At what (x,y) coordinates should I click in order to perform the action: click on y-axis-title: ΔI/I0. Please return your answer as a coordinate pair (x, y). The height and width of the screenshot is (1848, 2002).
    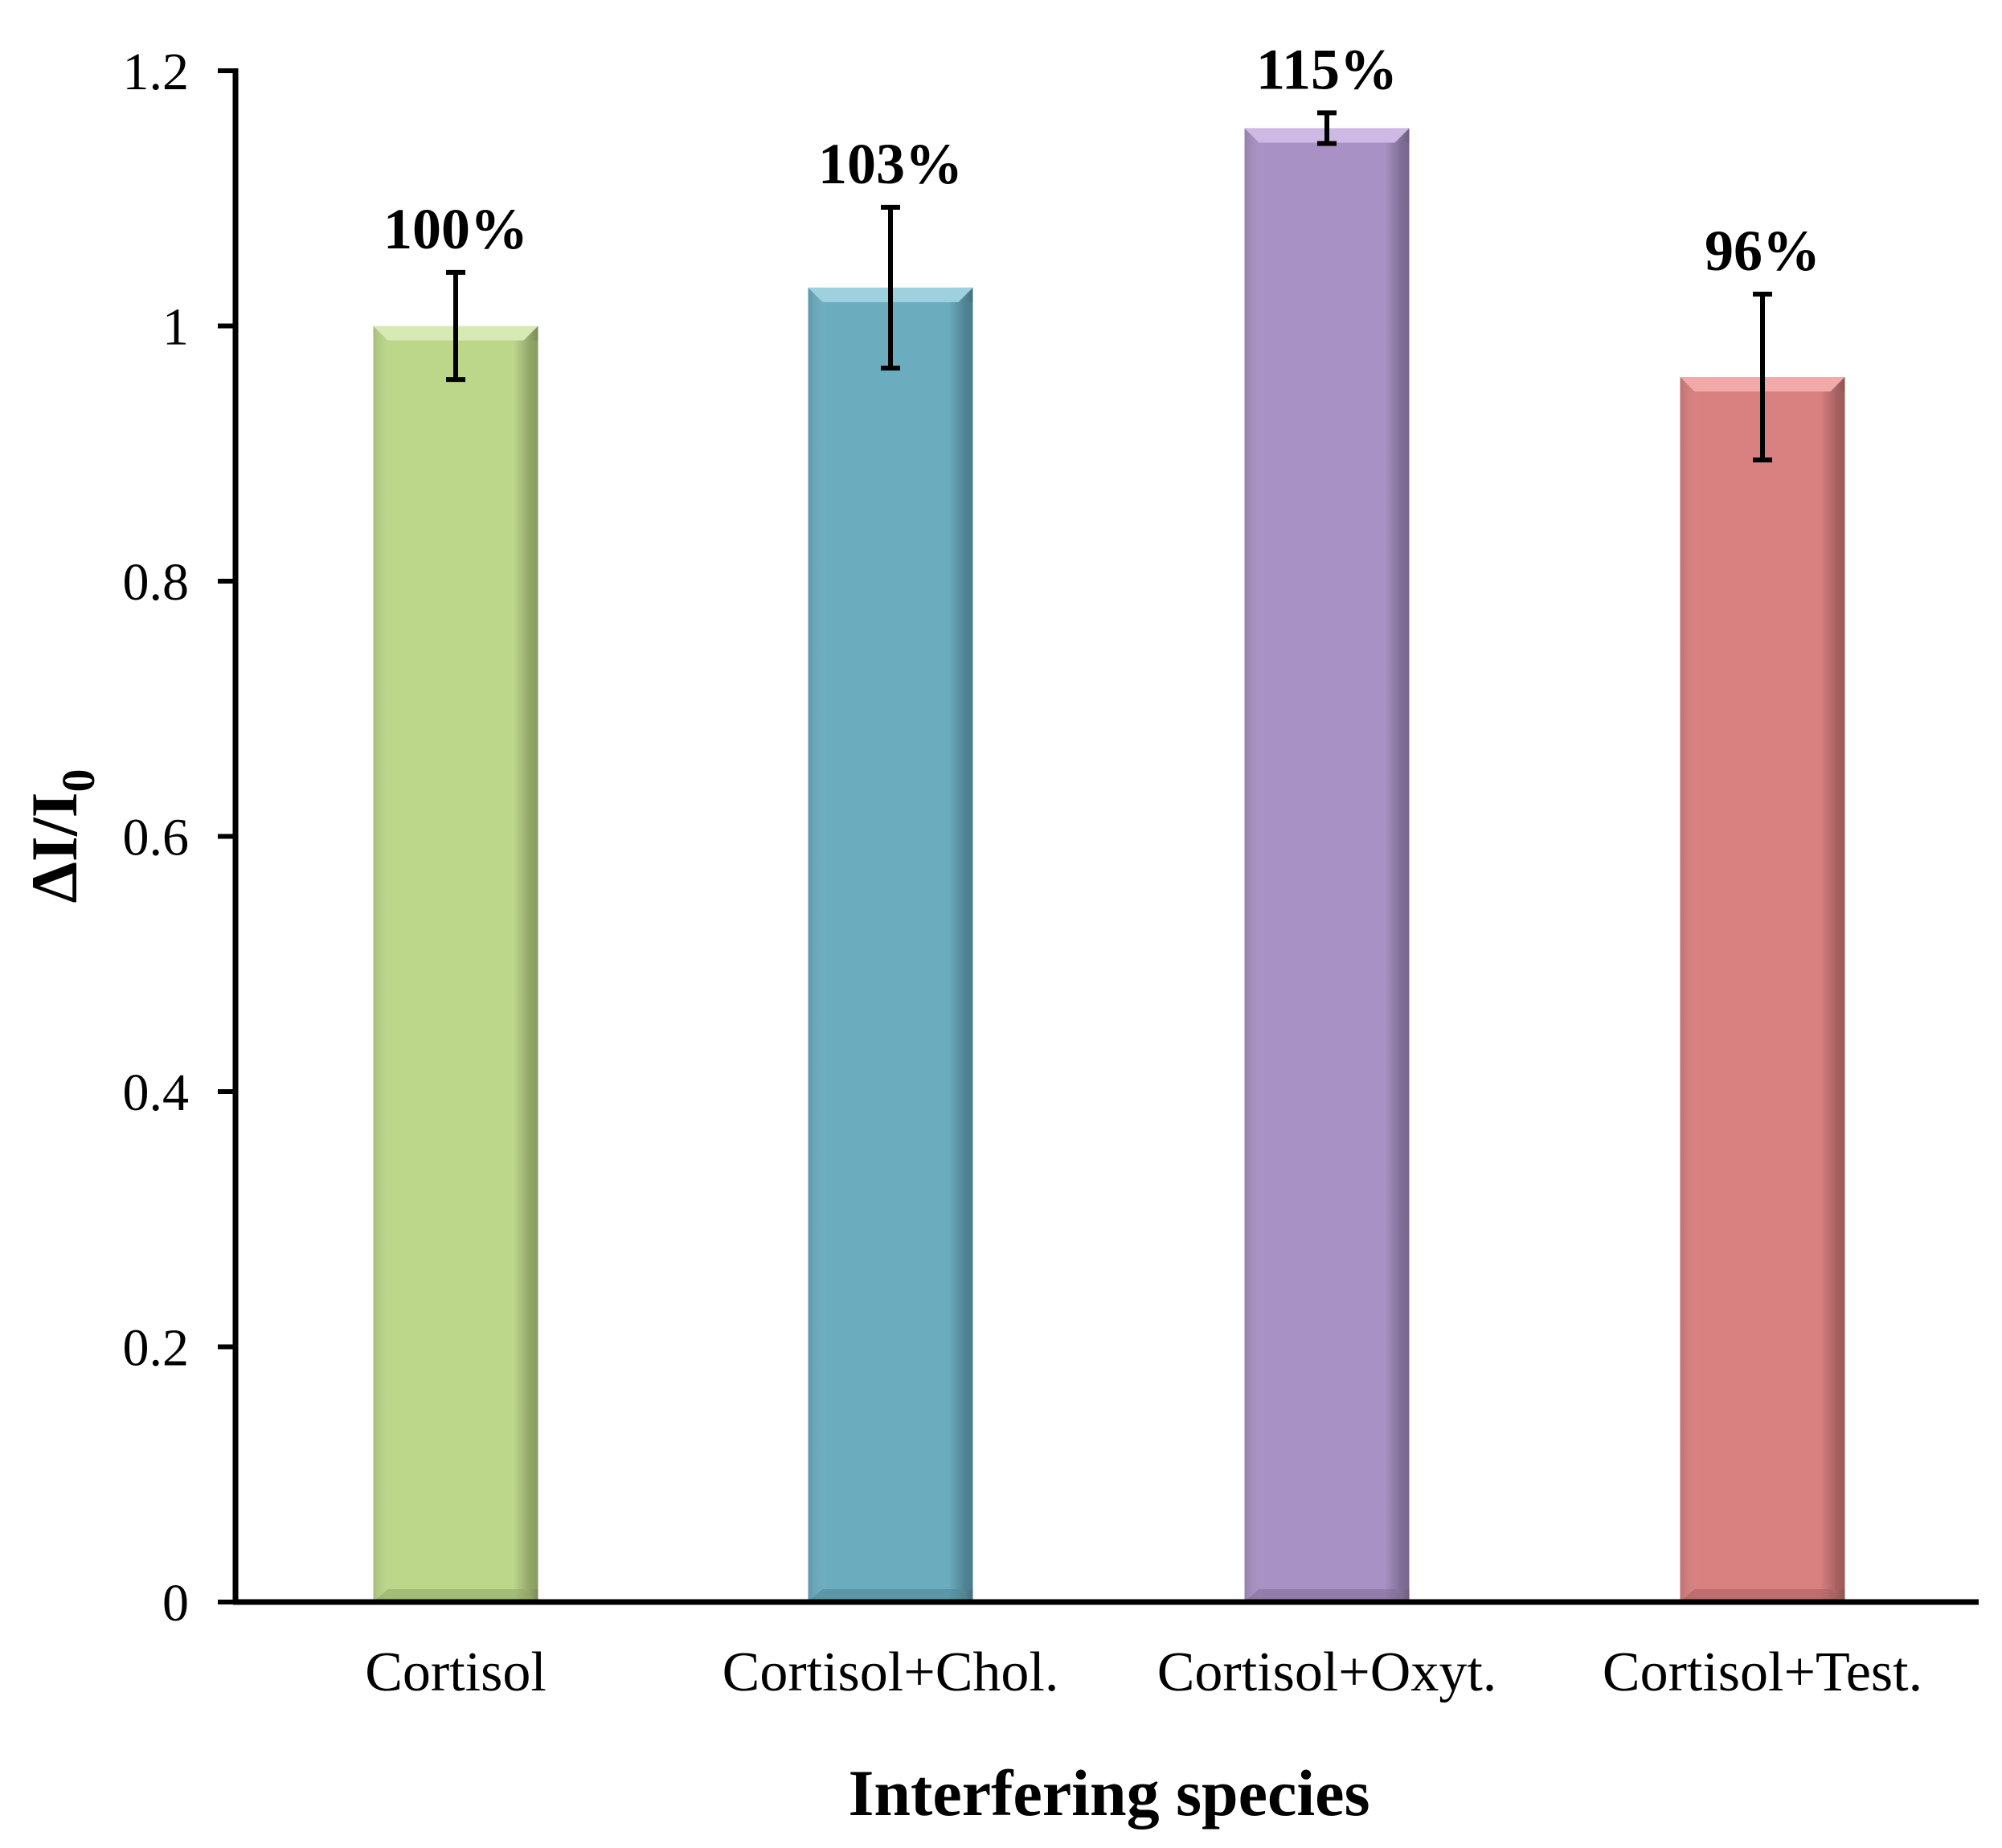
    Looking at the image, I should click on (61, 835).